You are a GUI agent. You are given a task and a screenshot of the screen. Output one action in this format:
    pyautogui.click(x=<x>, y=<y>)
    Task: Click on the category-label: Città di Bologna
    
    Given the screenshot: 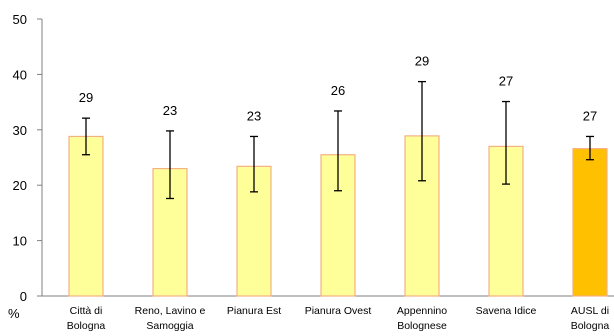 What is the action you would take?
    pyautogui.click(x=86, y=318)
    